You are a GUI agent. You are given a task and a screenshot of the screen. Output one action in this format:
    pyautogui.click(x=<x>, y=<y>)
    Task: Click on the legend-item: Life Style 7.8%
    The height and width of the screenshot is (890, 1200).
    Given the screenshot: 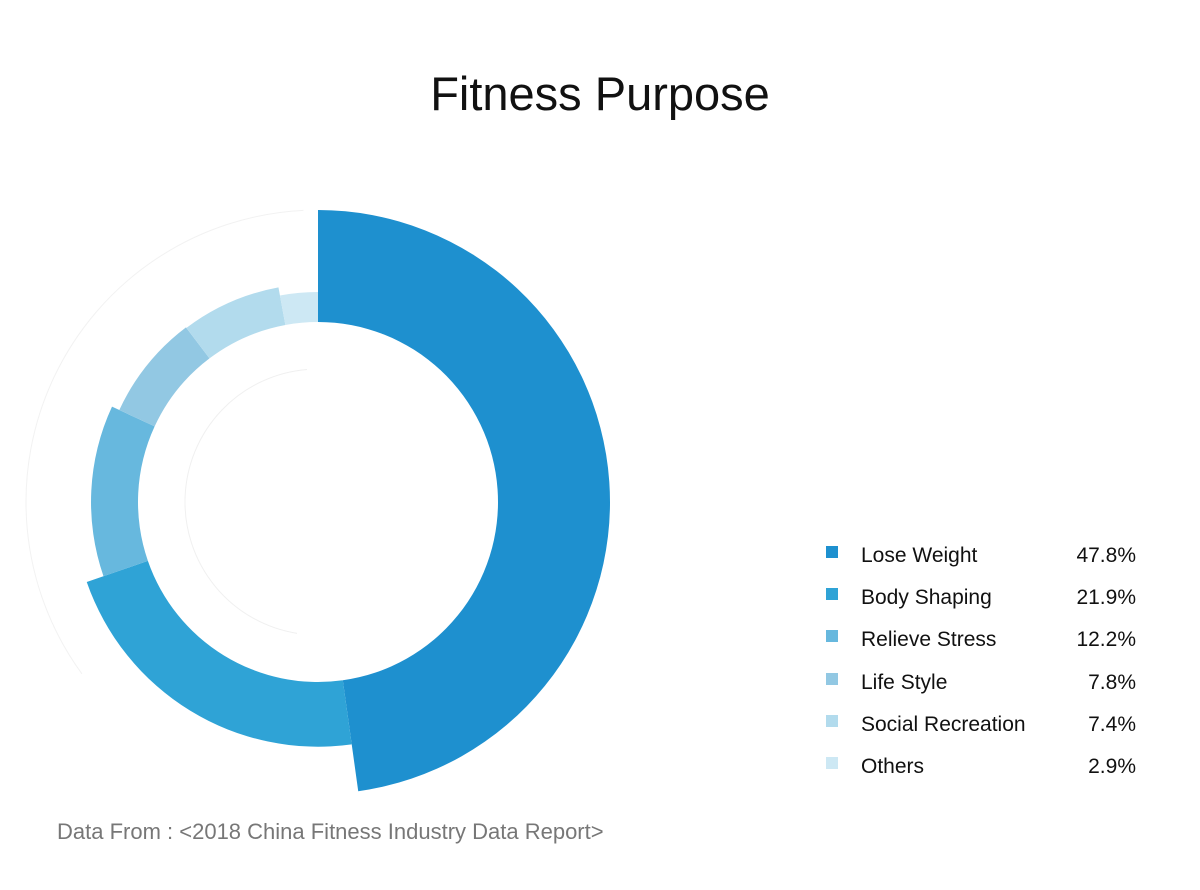 What is the action you would take?
    pyautogui.click(x=986, y=684)
    